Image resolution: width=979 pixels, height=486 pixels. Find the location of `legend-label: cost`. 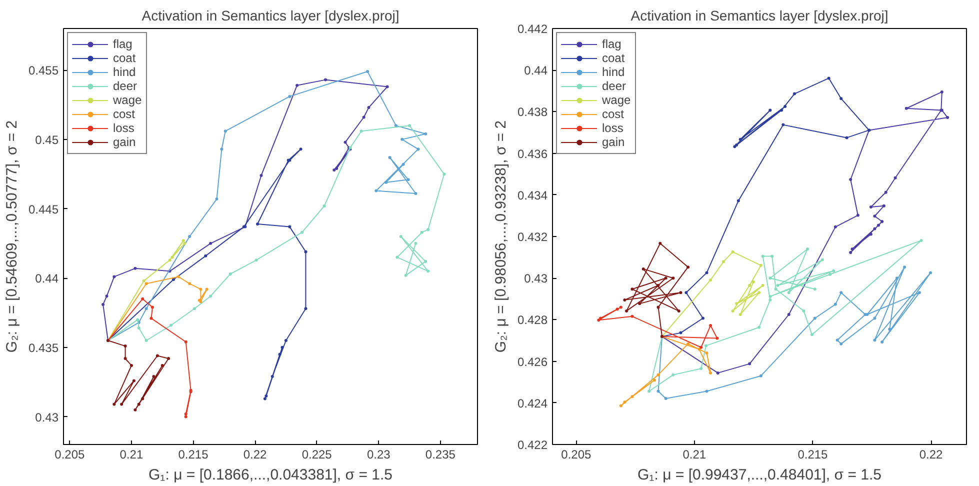

legend-label: cost is located at coordinates (124, 114).